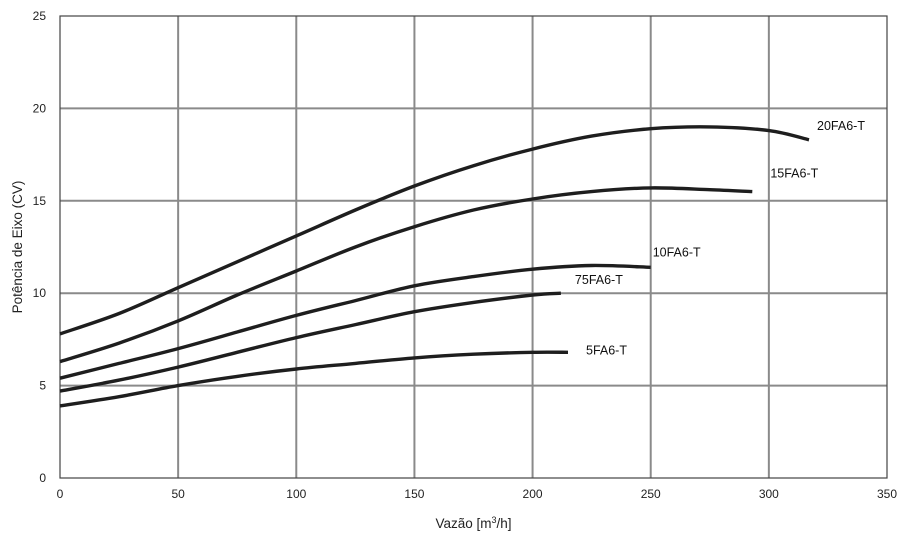  What do you see at coordinates (40, 293) in the screenshot?
I see `y-tick-label: 10` at bounding box center [40, 293].